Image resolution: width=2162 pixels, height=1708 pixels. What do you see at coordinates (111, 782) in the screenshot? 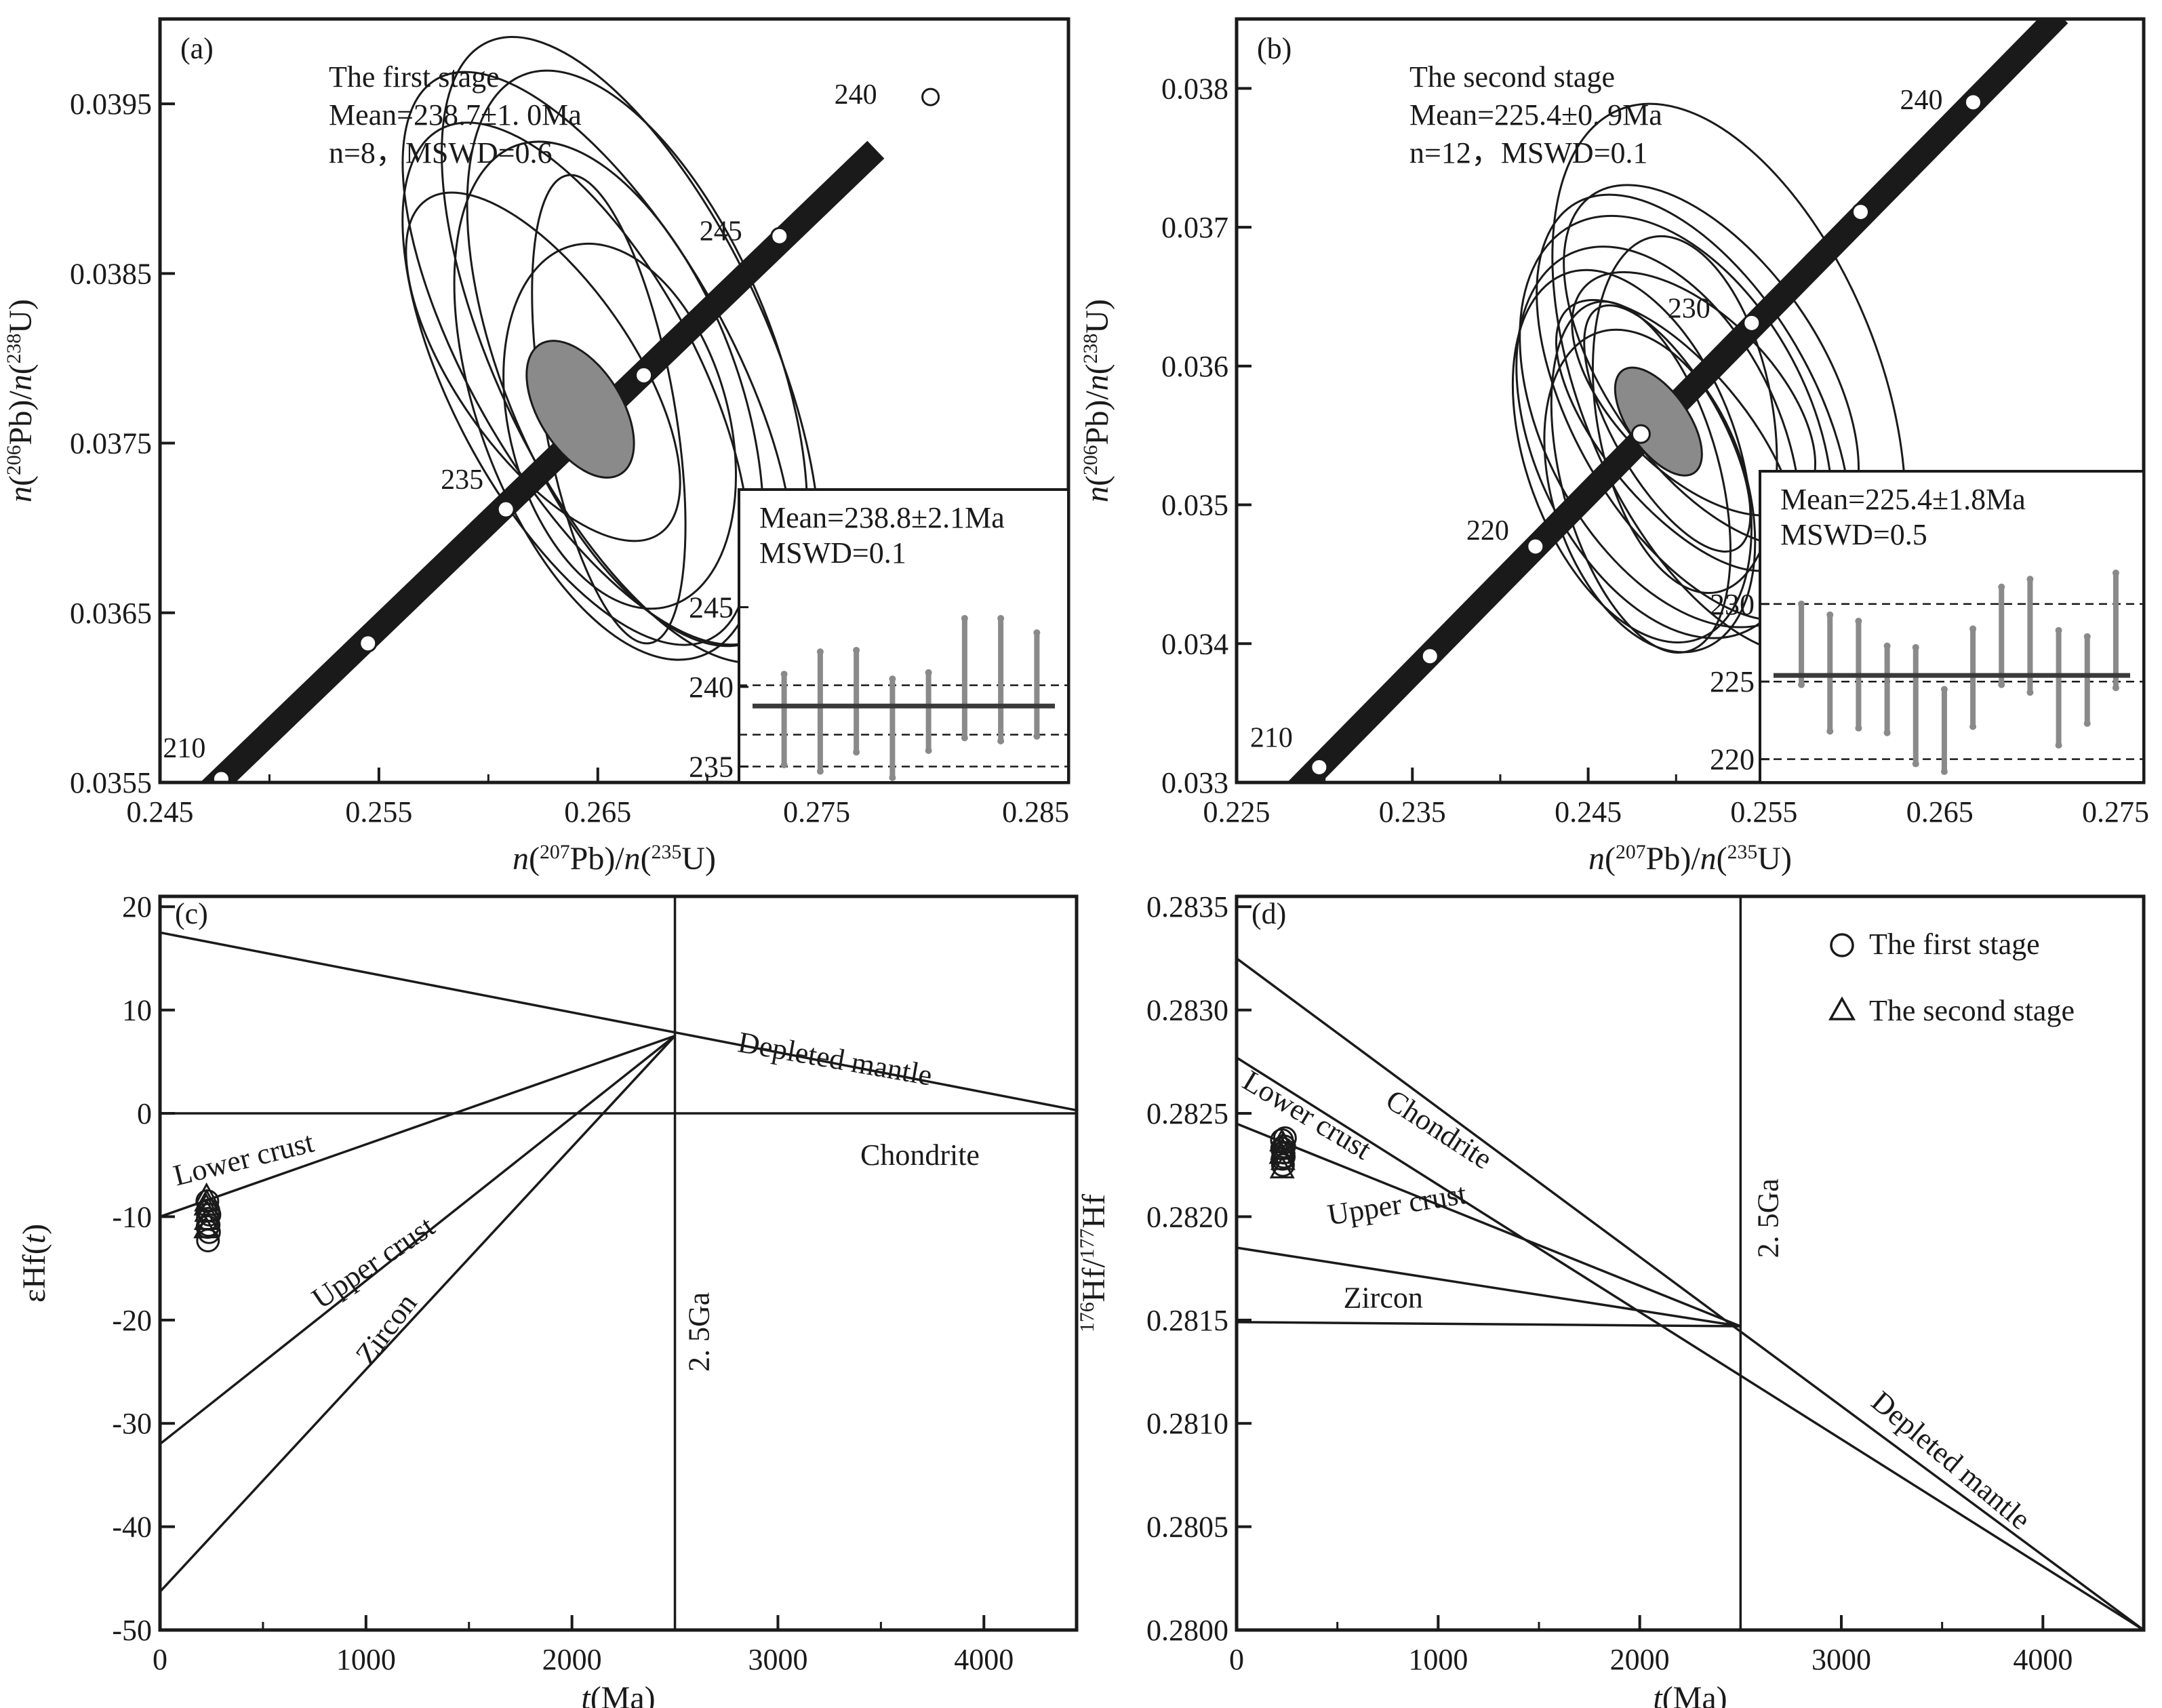
I see `y-tick-label: 0.0355` at bounding box center [111, 782].